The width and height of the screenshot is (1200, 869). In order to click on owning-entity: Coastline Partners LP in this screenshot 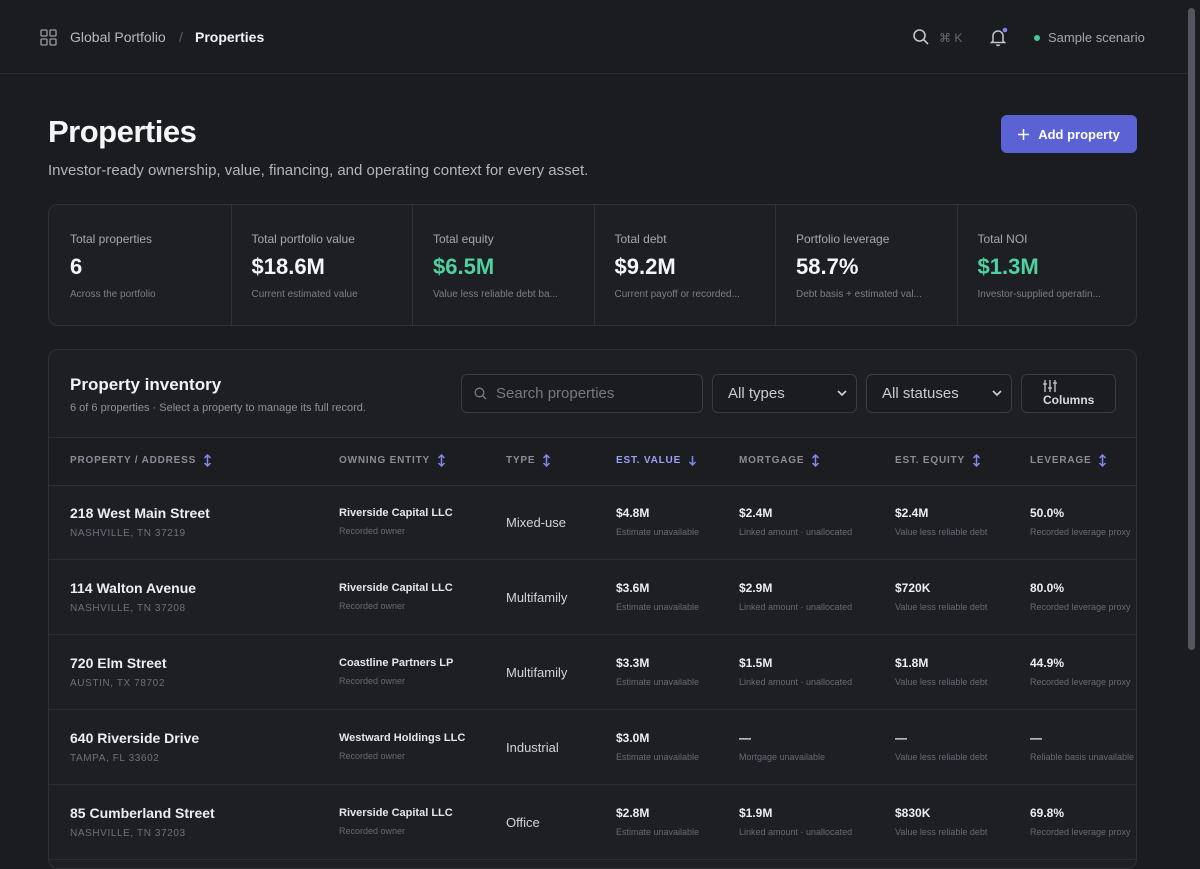, I will do `click(396, 663)`.